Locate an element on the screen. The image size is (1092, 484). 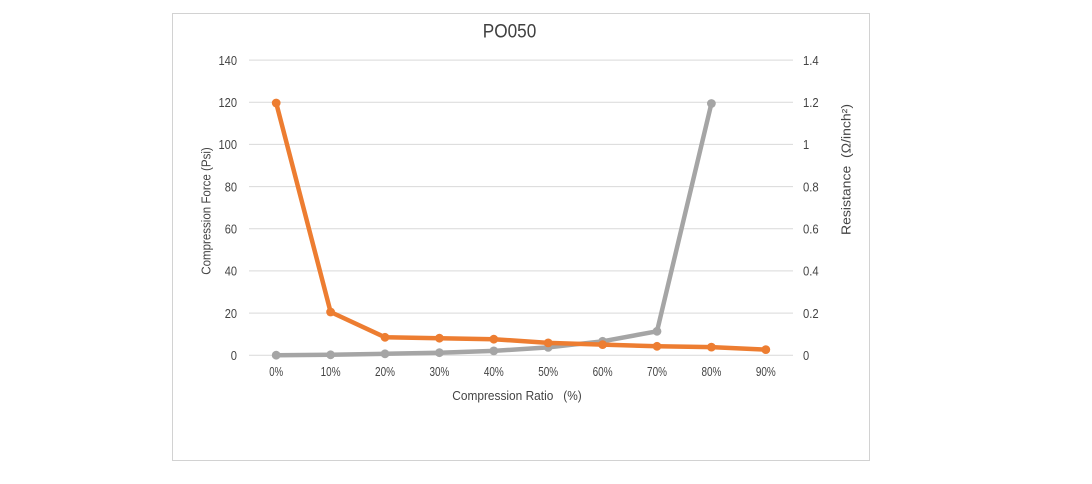
svg-text: 20% is located at coordinates (385, 371).